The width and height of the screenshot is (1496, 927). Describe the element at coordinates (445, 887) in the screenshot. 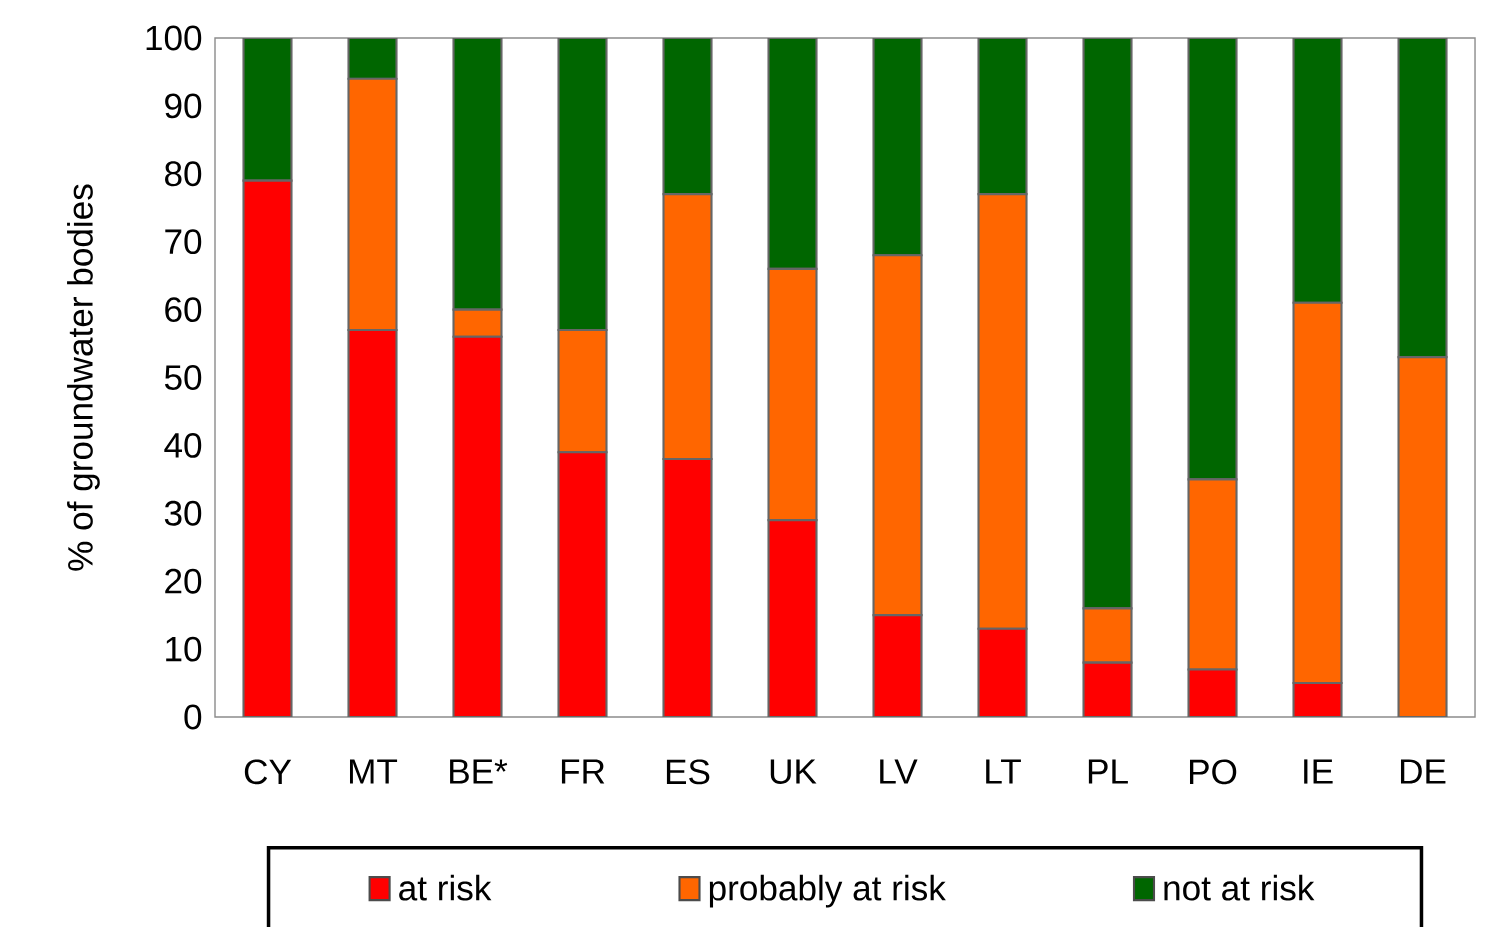

I see `legend-label: at risk` at that location.